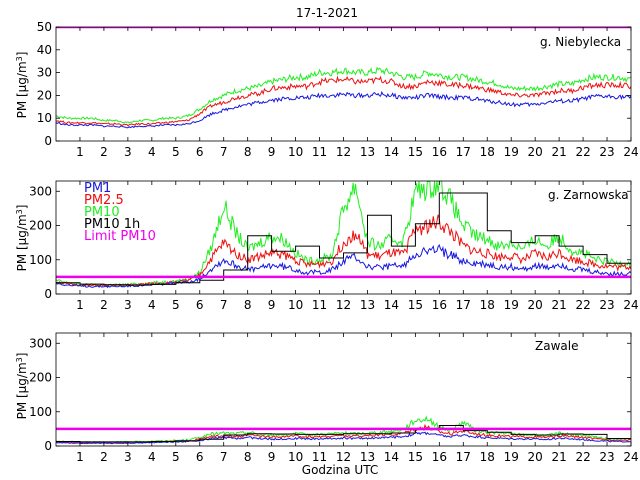  What do you see at coordinates (44, 73) in the screenshot?
I see `y-tick-label: 30` at bounding box center [44, 73].